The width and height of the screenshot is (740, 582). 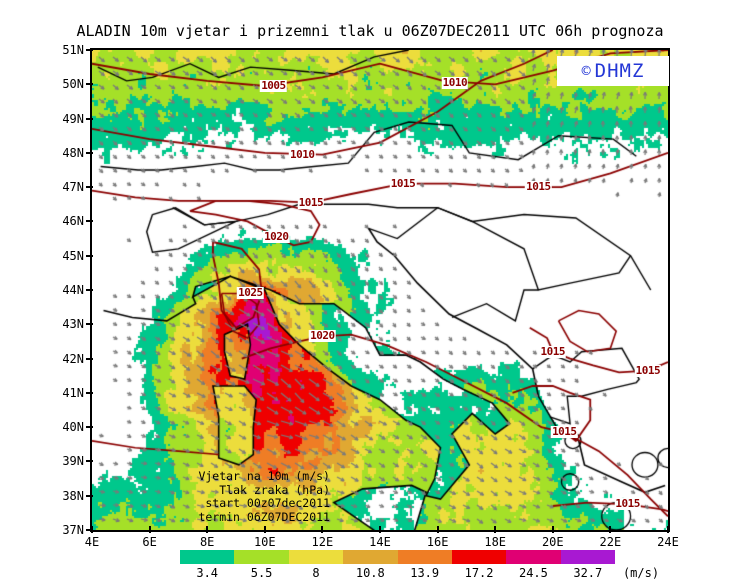 What do you see at coordinates (586, 70) in the screenshot?
I see `copyright-icon: ©` at bounding box center [586, 70].